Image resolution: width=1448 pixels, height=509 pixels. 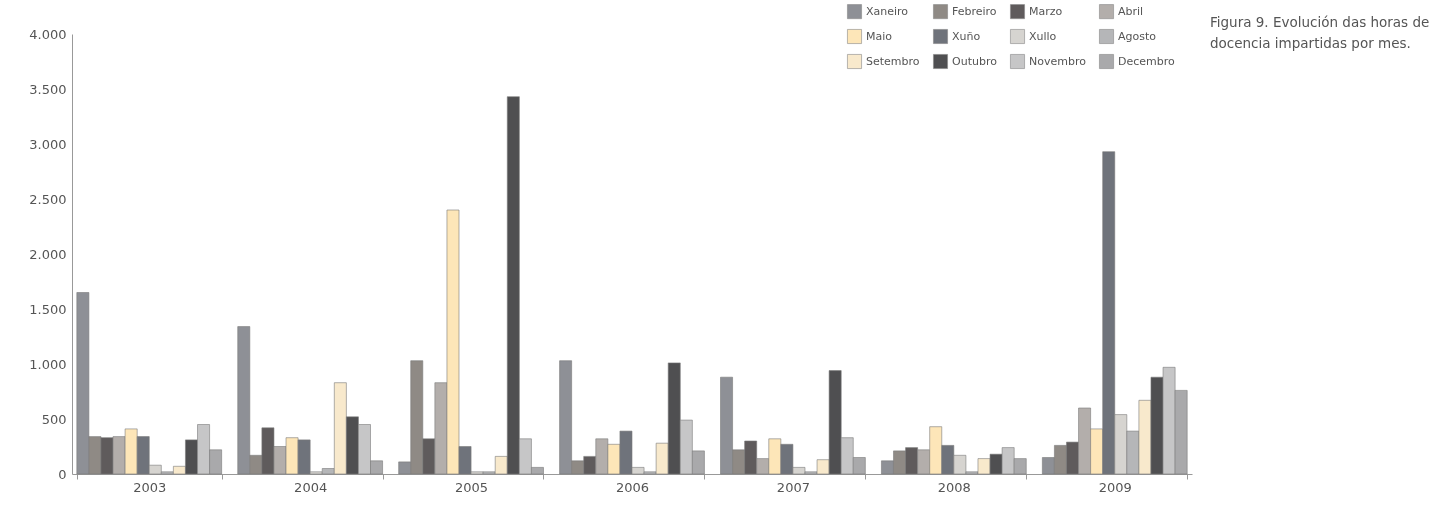 I want to click on legend-label: Setembro, so click(x=893, y=61).